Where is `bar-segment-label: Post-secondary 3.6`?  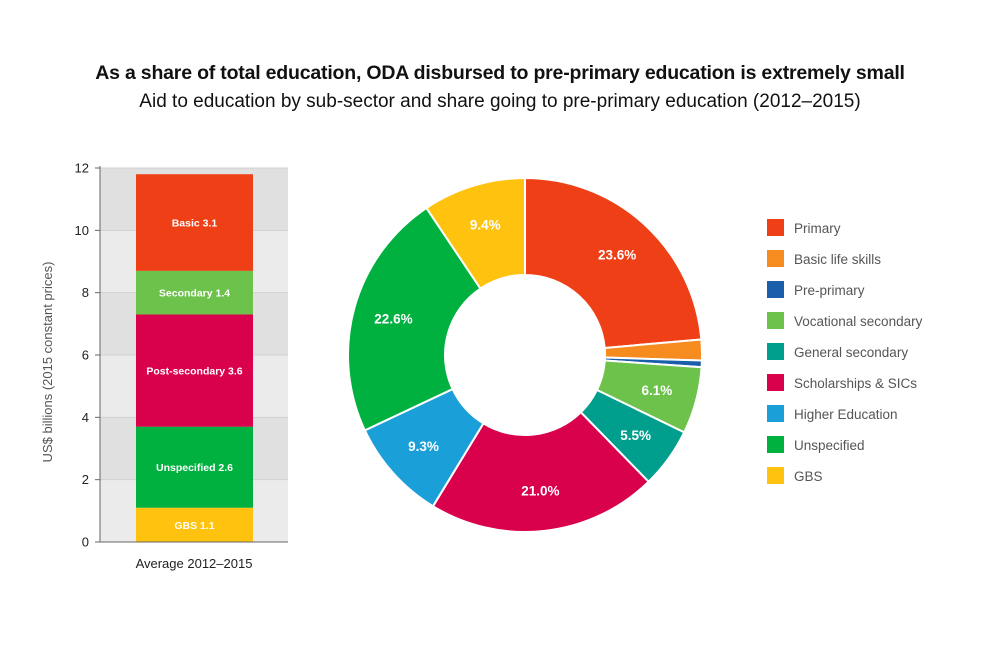
bar-segment-label: Post-secondary 3.6 is located at coordinates (194, 372).